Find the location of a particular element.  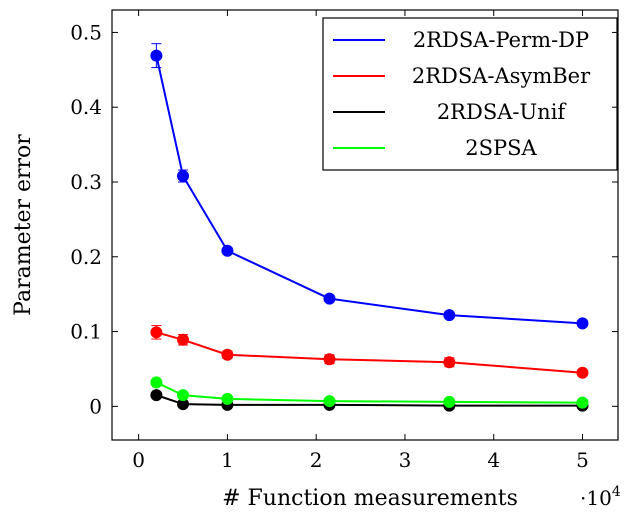

x-multiplier-label: ·104 is located at coordinates (600, 497).